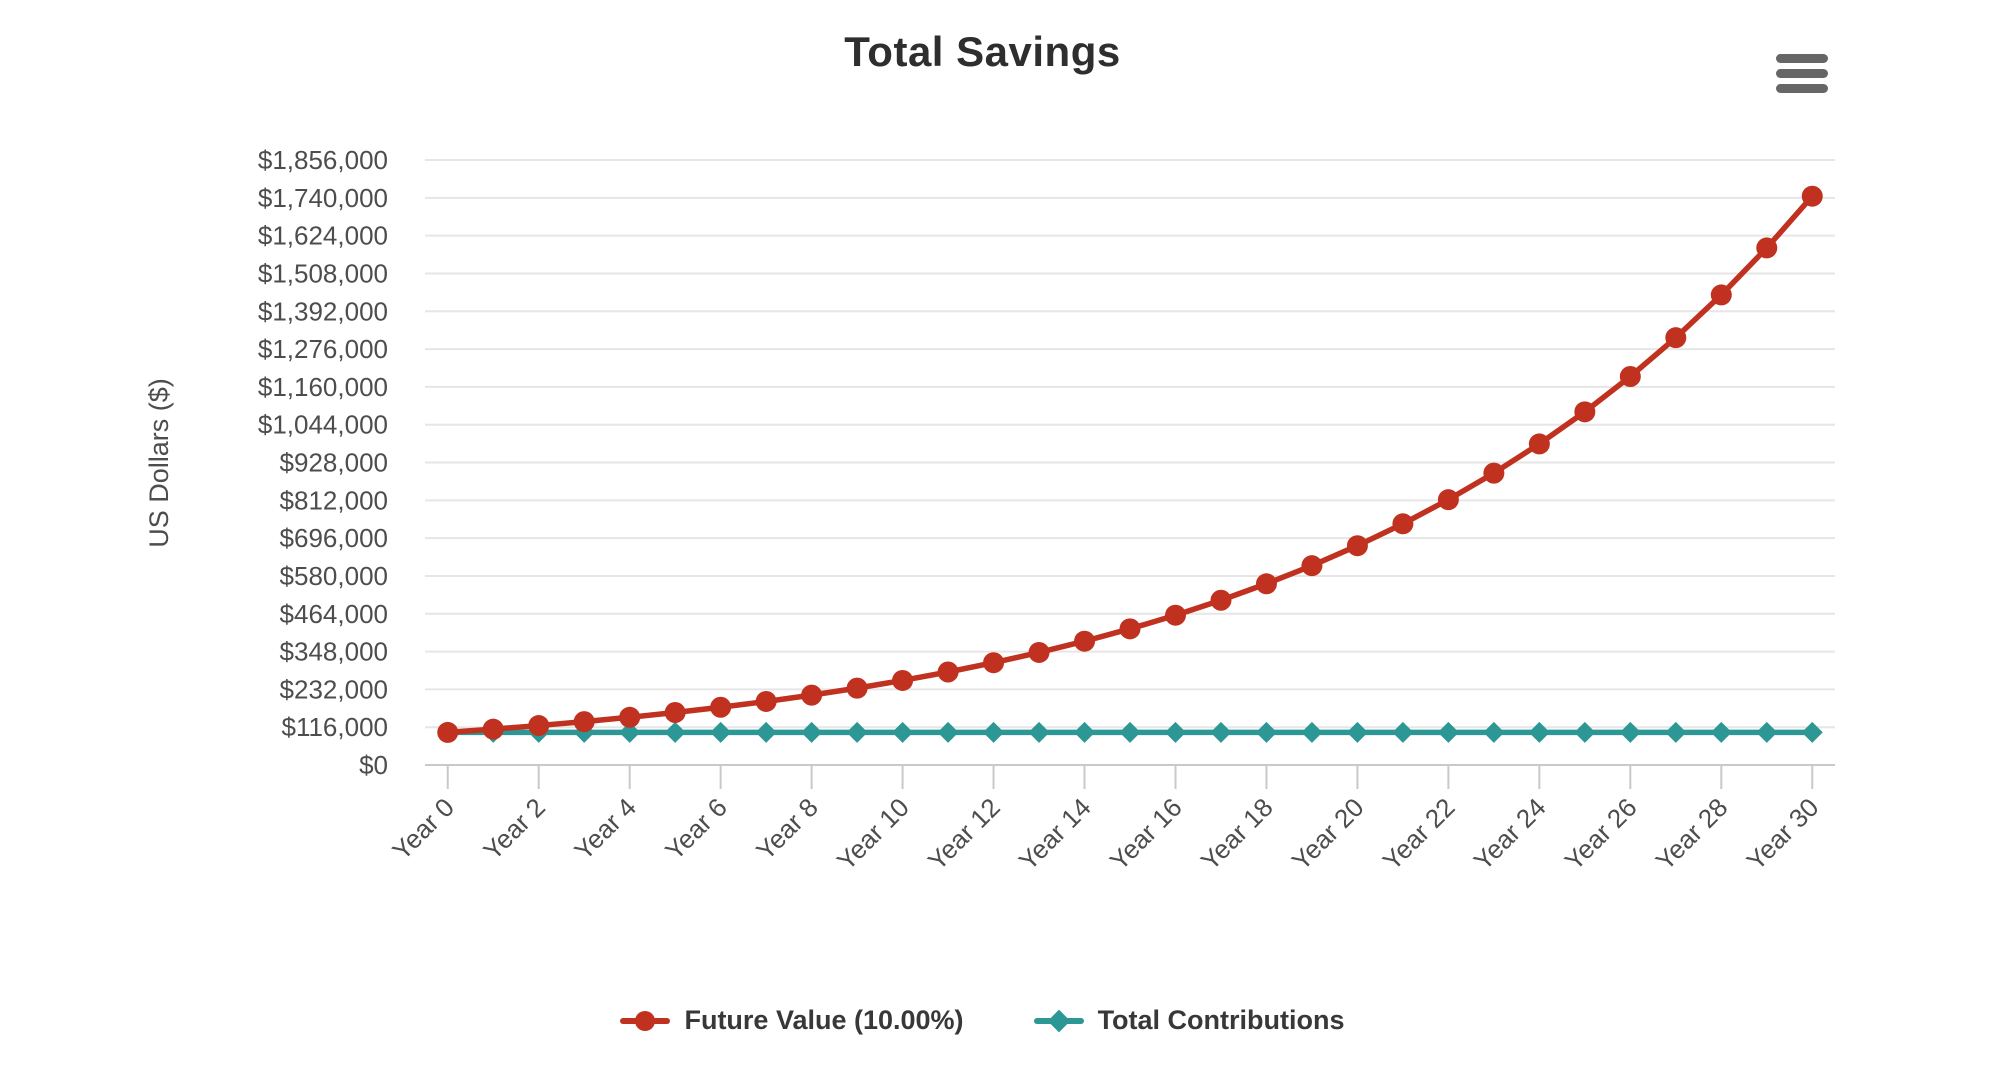  What do you see at coordinates (514, 829) in the screenshot?
I see `x-axis-tick-label: Year 2` at bounding box center [514, 829].